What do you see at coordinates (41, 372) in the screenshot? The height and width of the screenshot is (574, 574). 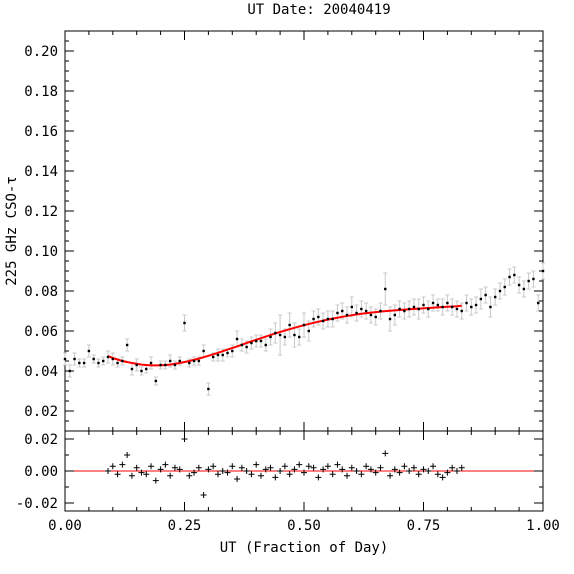 I see `y-tick-label: 0.04` at bounding box center [41, 372].